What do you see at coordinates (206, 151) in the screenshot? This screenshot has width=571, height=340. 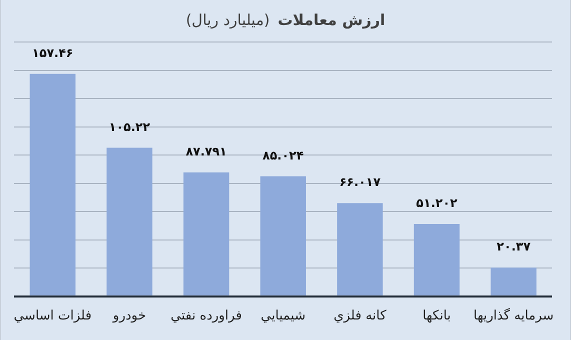 I see `data-label: ۸۷.۷۹۱` at bounding box center [206, 151].